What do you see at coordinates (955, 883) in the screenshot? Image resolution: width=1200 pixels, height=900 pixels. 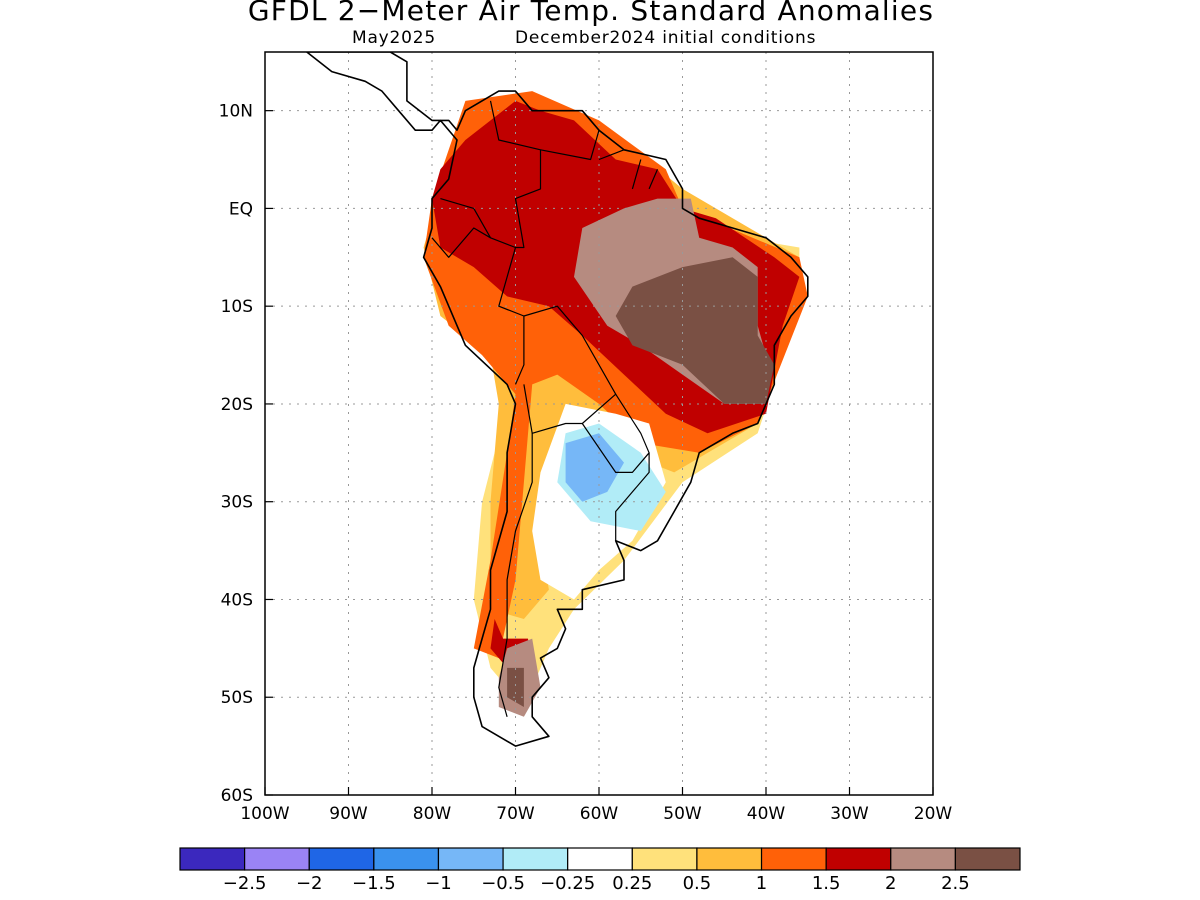 I see `colorbar-label: 2.5` at bounding box center [955, 883].